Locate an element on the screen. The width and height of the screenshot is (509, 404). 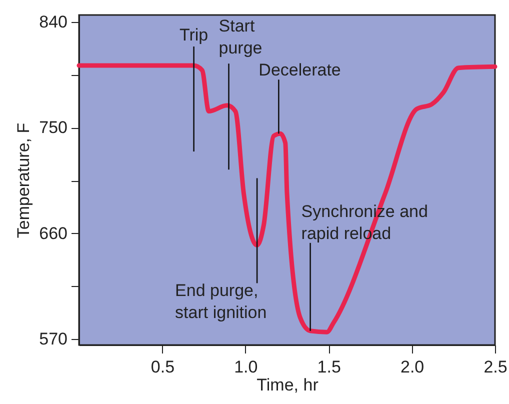
x-tick-label: 1.0 is located at coordinates (246, 367).